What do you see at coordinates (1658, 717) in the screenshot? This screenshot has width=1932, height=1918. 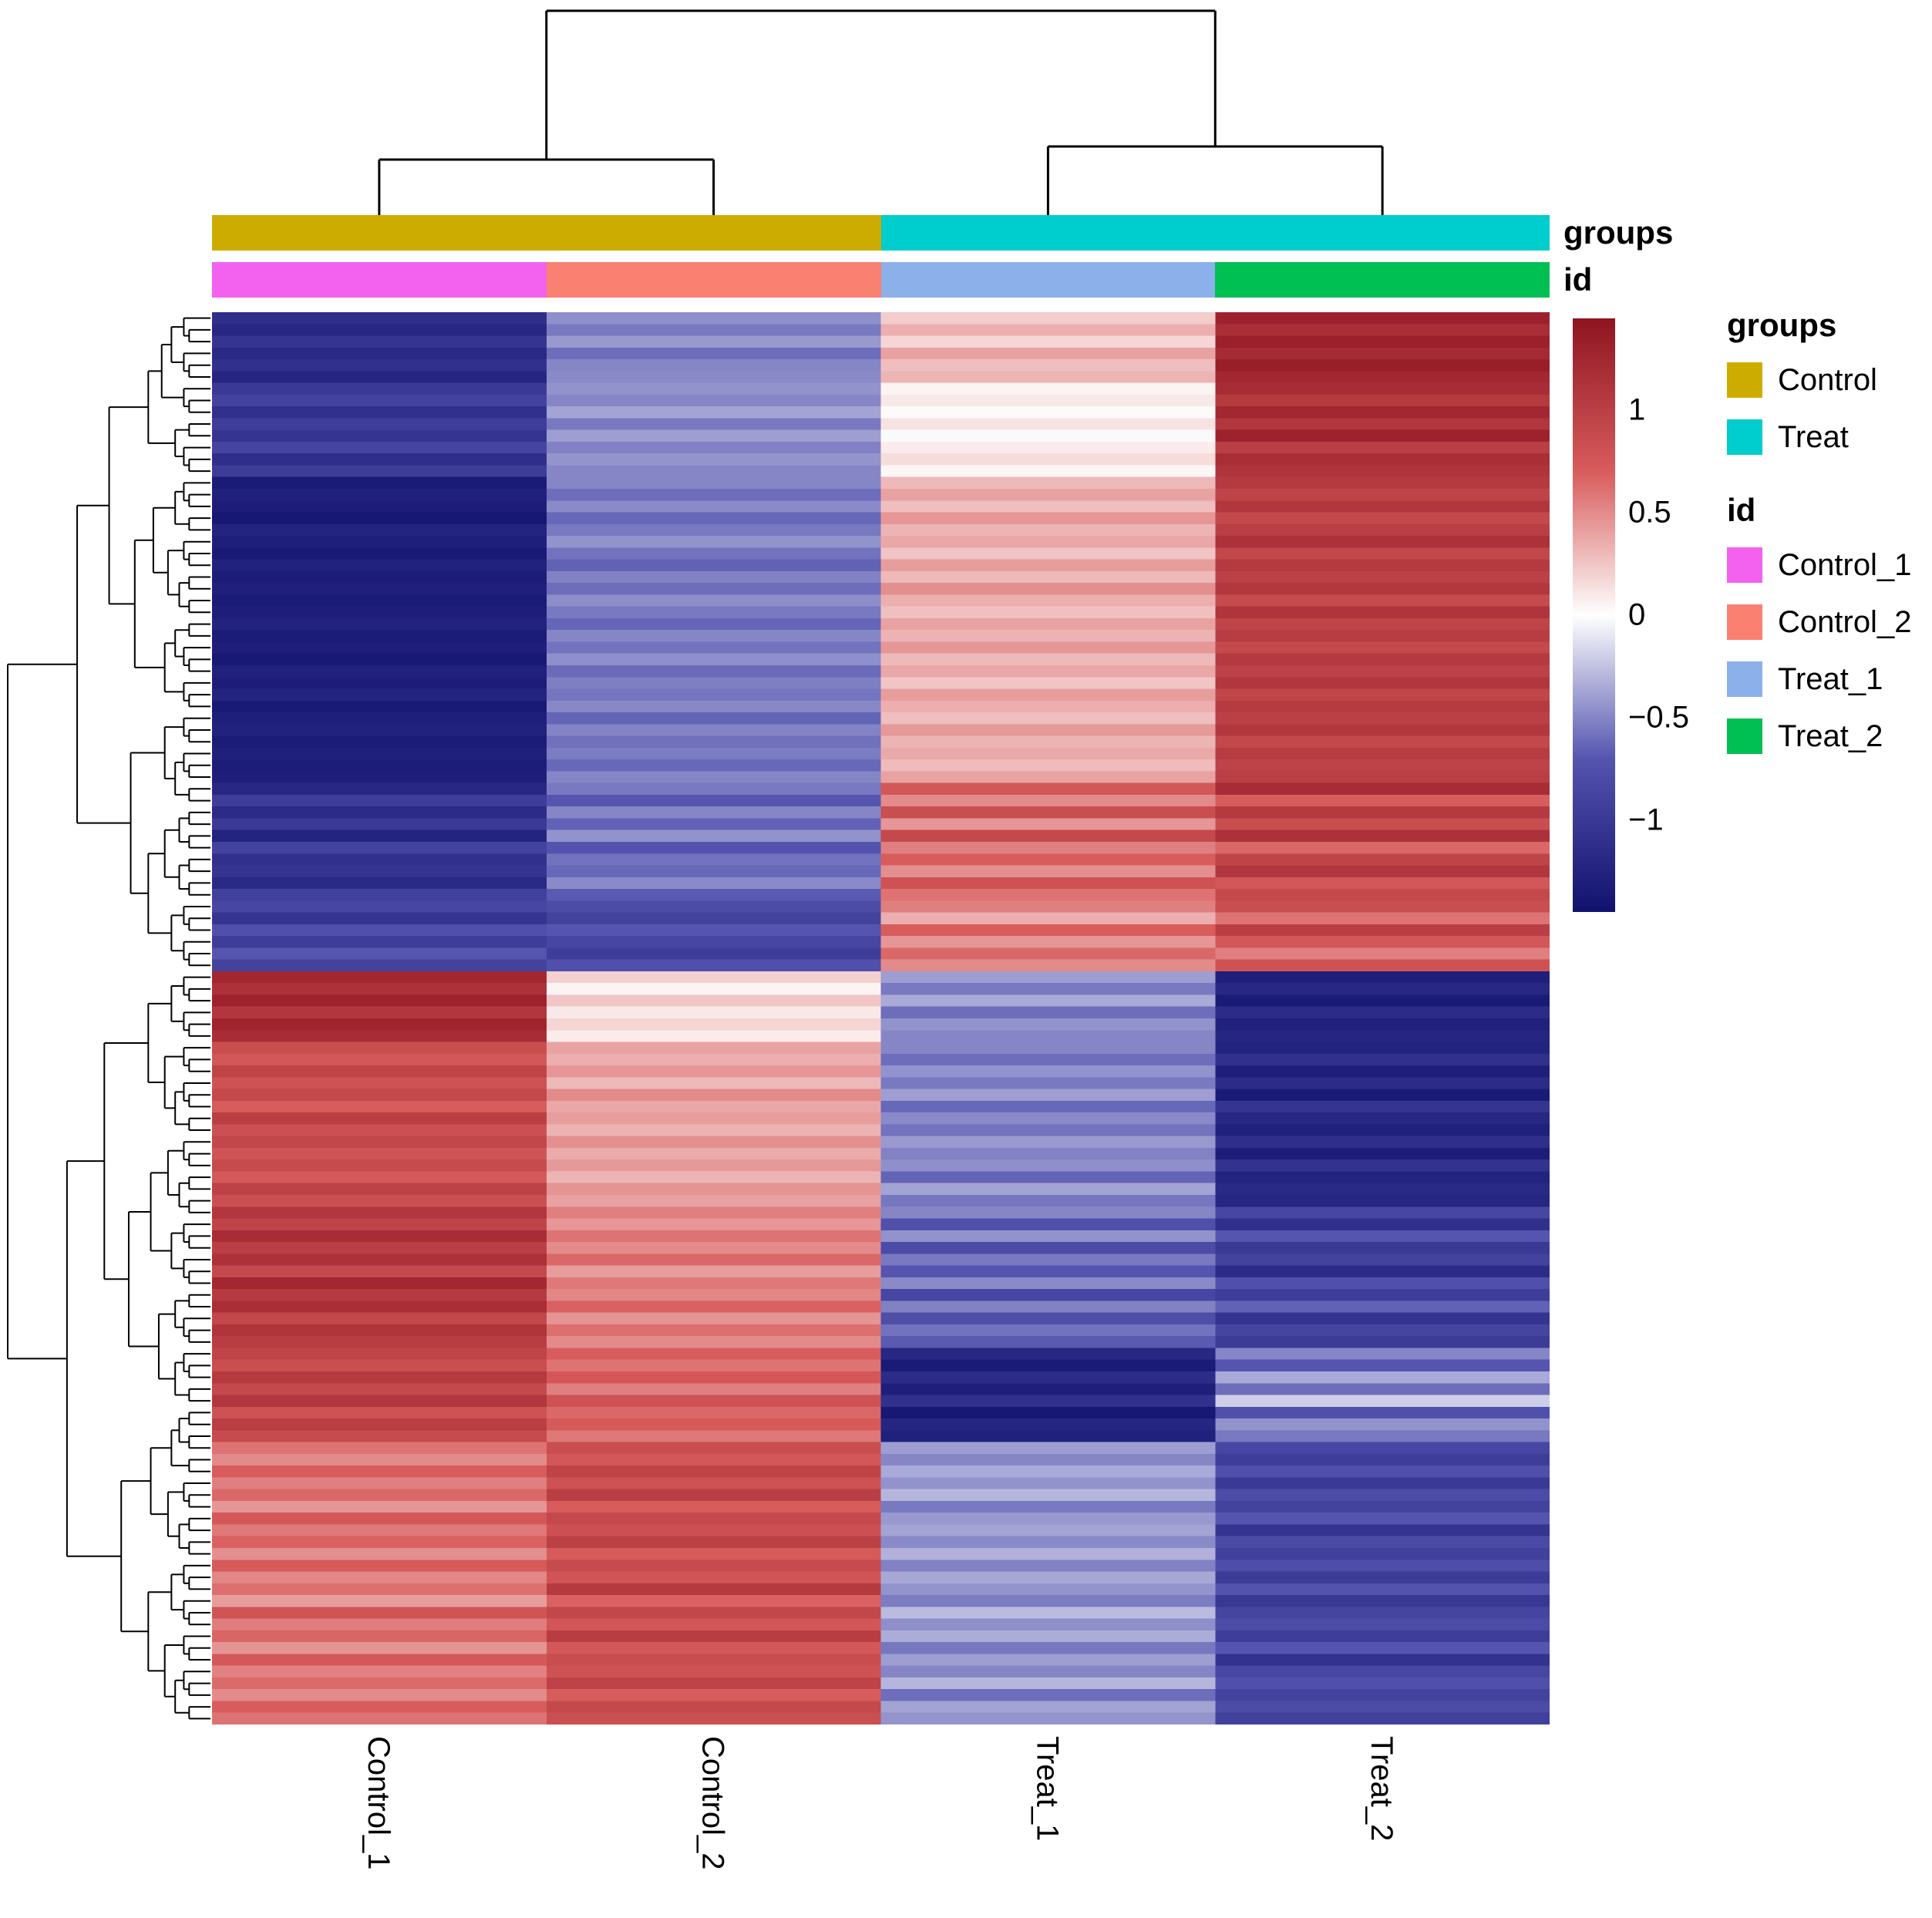 I see `colorbar-tick: −0.5` at bounding box center [1658, 717].